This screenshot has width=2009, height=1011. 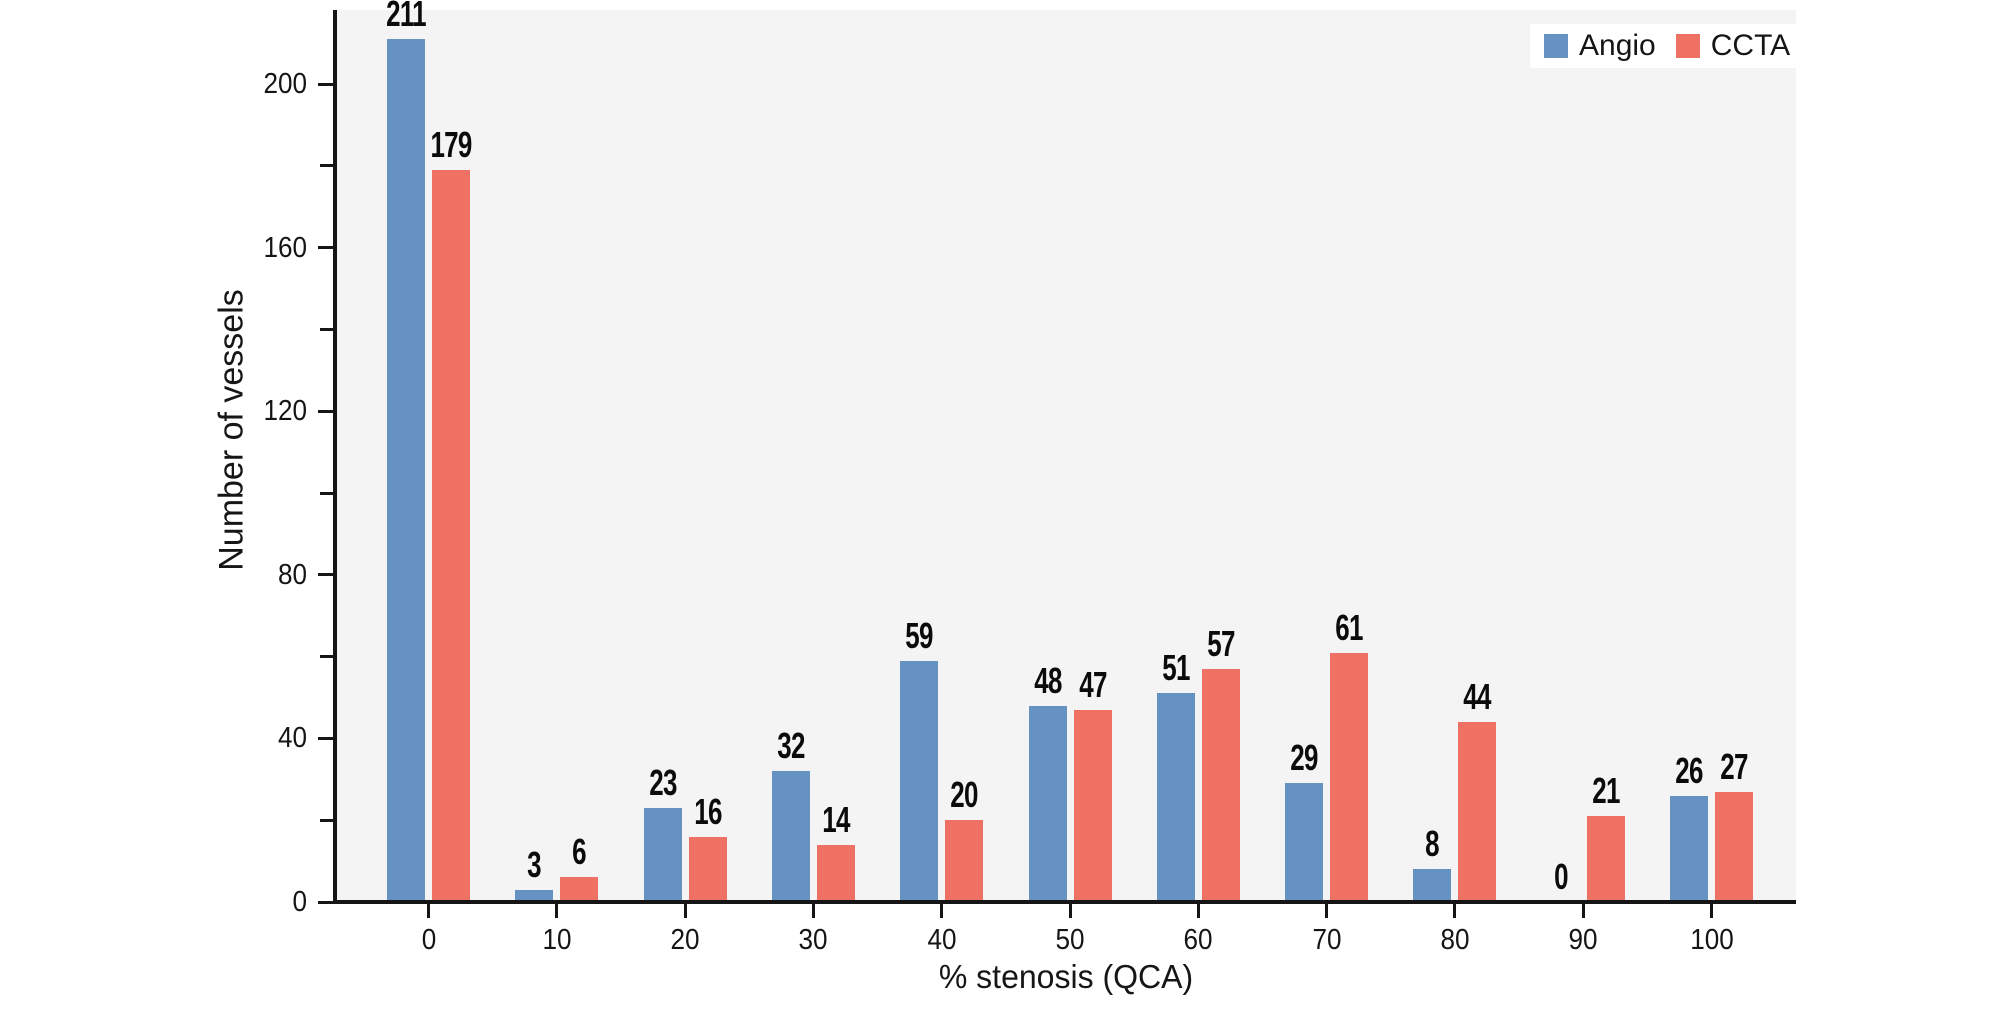 I want to click on x-tick-label: 50, so click(x=1070, y=940).